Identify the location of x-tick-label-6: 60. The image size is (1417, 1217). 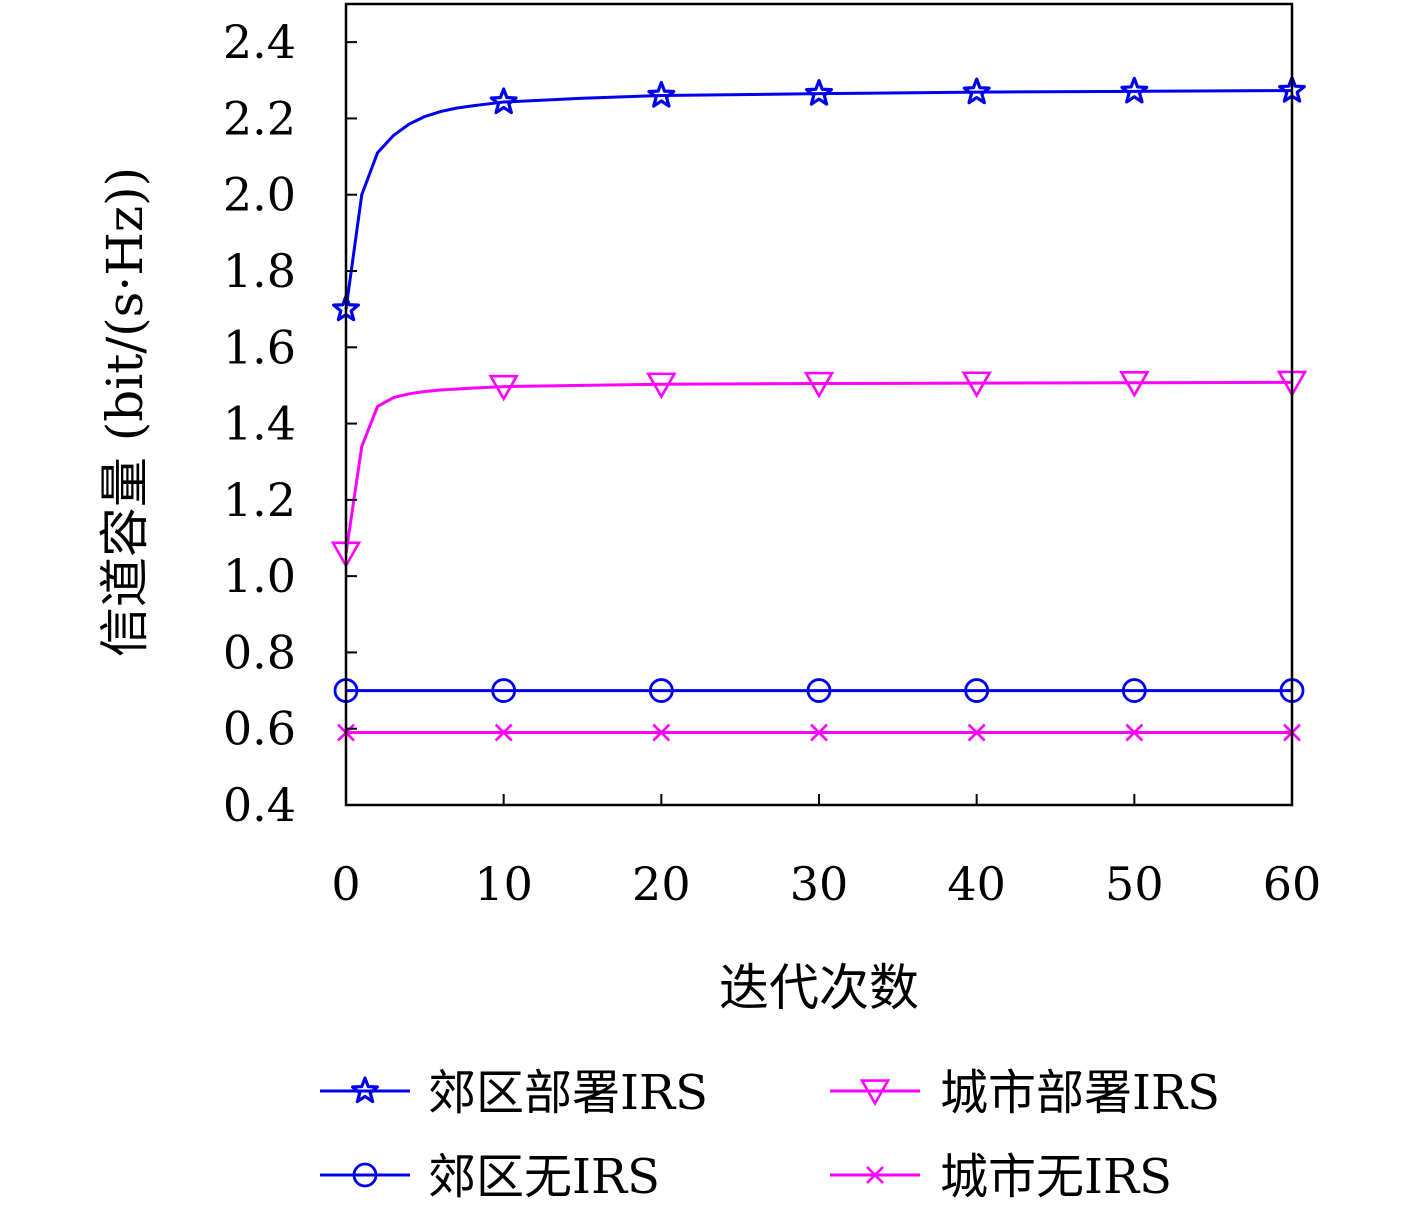
(1292, 884).